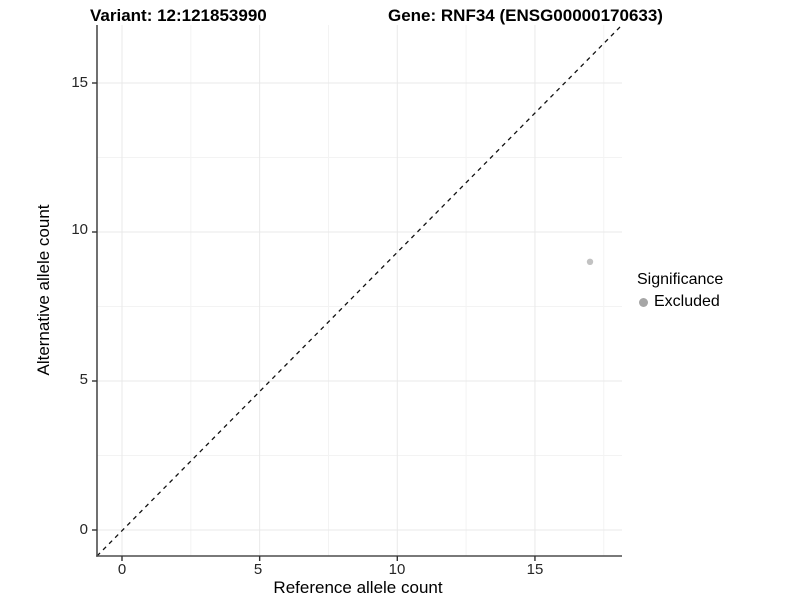 The image size is (800, 600). What do you see at coordinates (358, 587) in the screenshot?
I see `x-axis-title: Reference allele count` at bounding box center [358, 587].